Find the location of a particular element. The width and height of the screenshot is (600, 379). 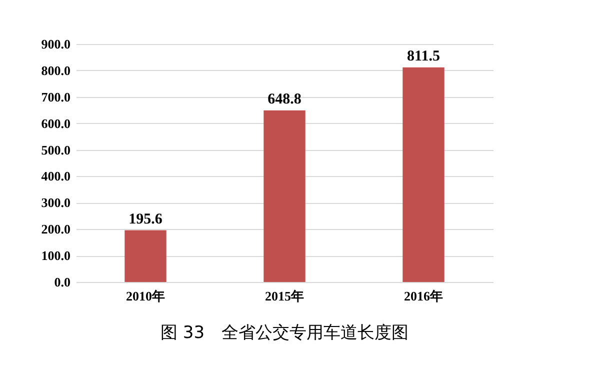

y-tick-label: 0.0 is located at coordinates (62, 282).